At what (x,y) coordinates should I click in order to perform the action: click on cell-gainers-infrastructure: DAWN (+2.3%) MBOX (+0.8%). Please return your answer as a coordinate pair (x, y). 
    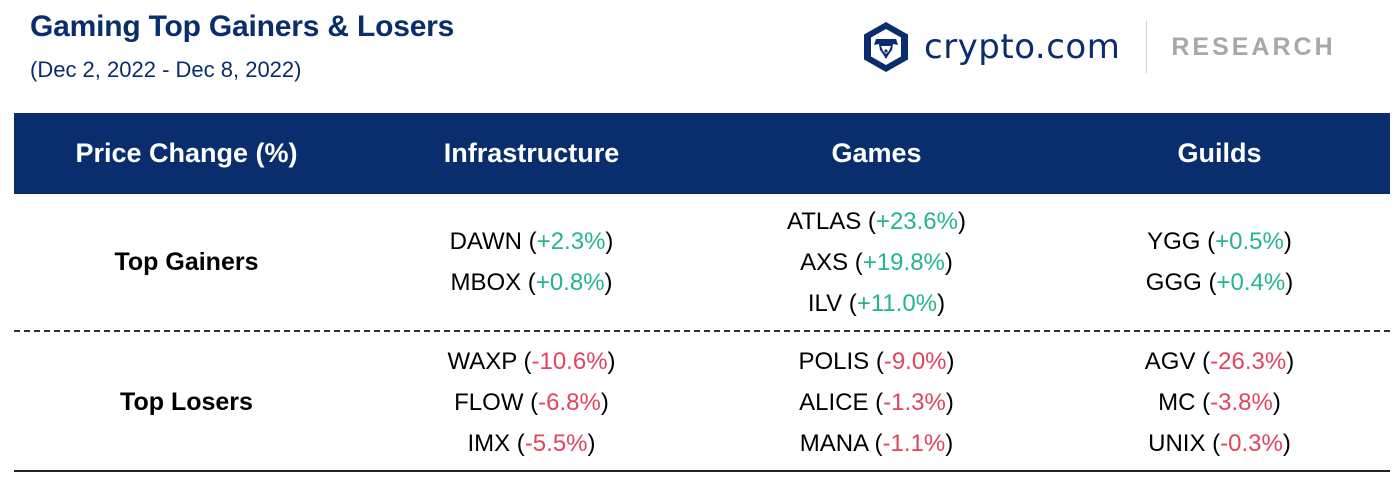
    Looking at the image, I should click on (531, 262).